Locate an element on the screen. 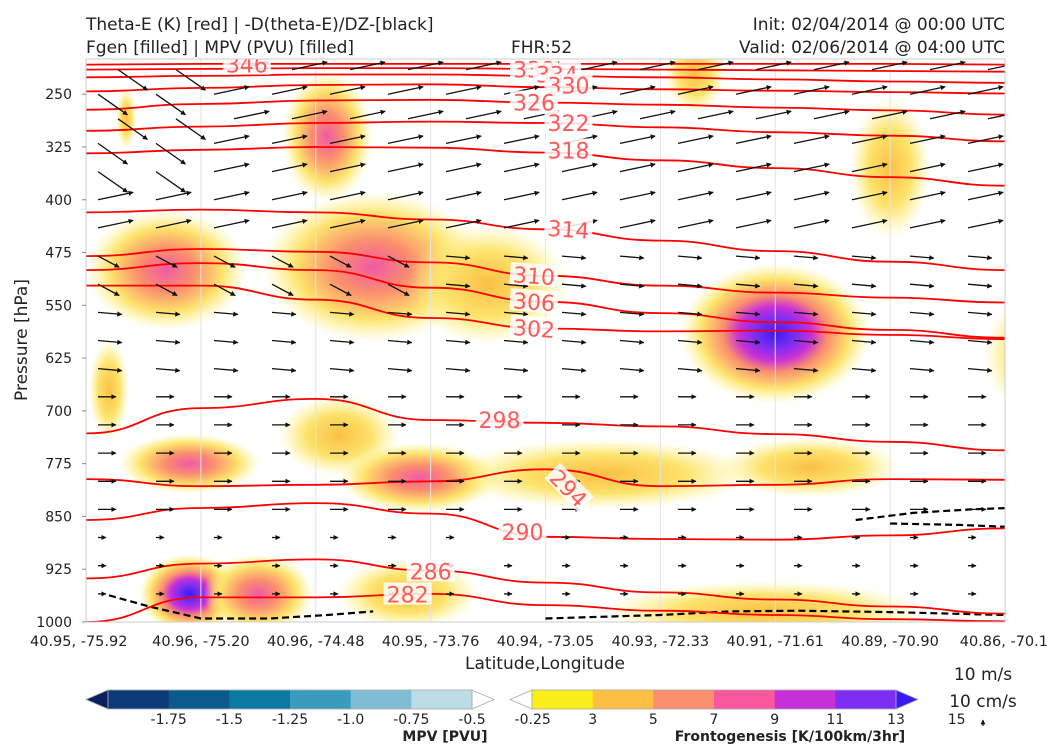 Image resolution: width=1050 pixels, height=750 pixels. theta-e-label-306: 306 is located at coordinates (534, 303).